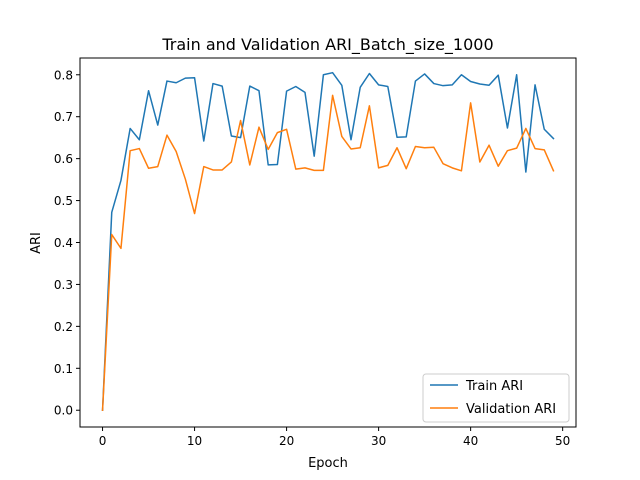  I want to click on y-tick-label: 0.7, so click(63, 117).